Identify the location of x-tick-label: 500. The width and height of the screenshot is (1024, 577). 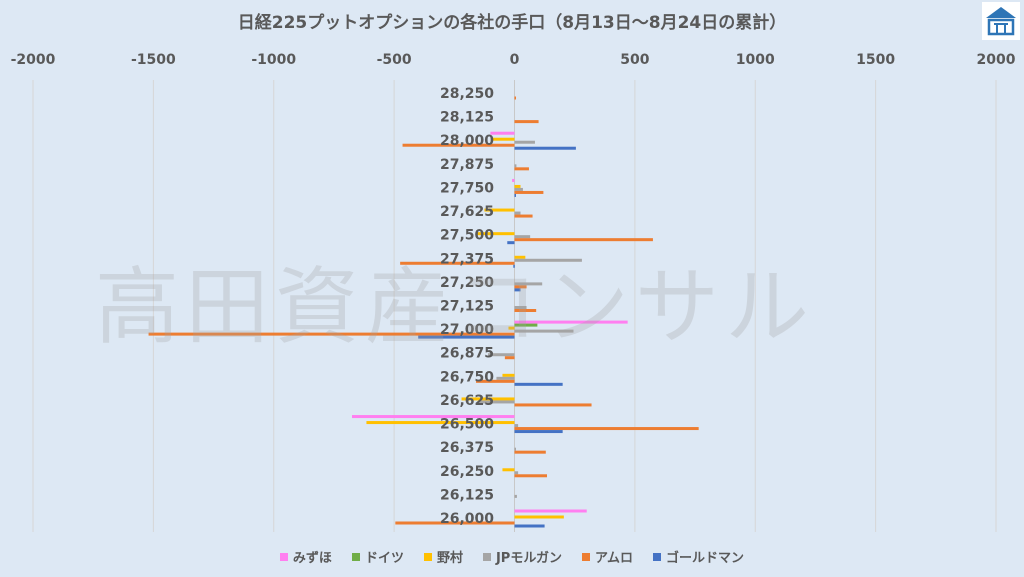
(634, 60).